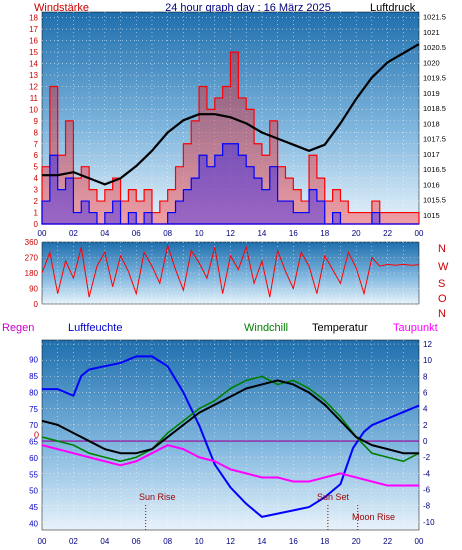  Describe the element at coordinates (434, 17) in the screenshot. I see `y-tick-label-pressure: 1021.5` at that location.